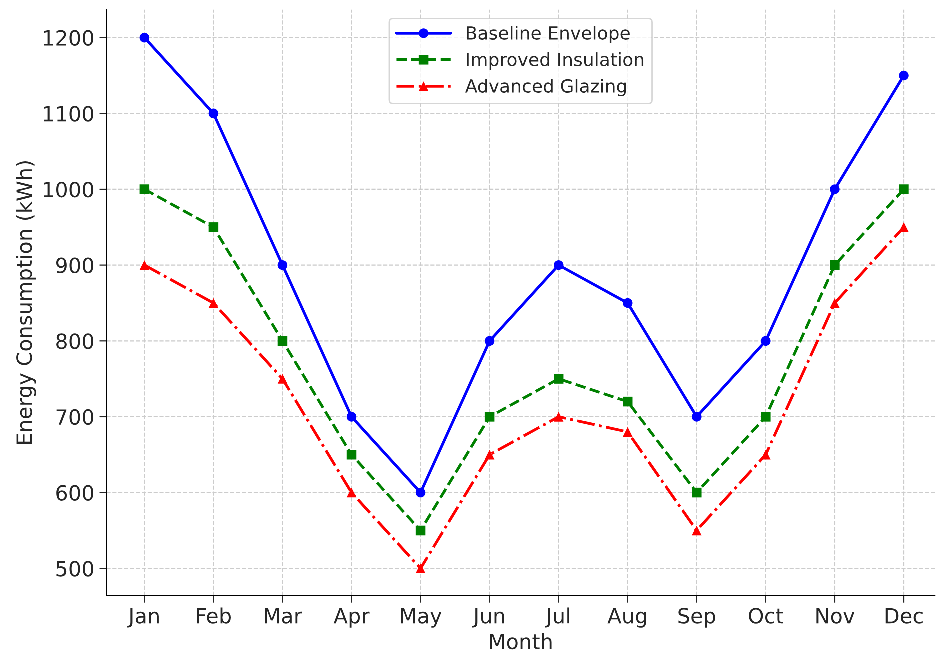 The width and height of the screenshot is (936, 652). I want to click on x-tick-label: Jun, so click(488, 618).